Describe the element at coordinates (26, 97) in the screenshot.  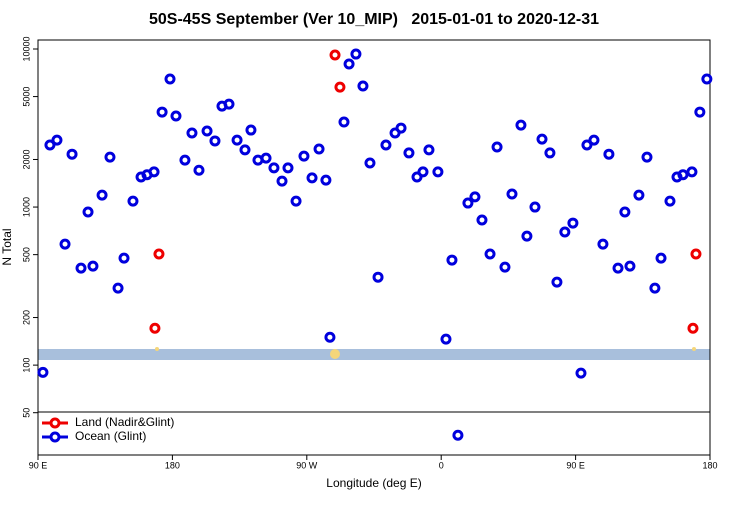
I see `y-tick-label: 5000` at that location.